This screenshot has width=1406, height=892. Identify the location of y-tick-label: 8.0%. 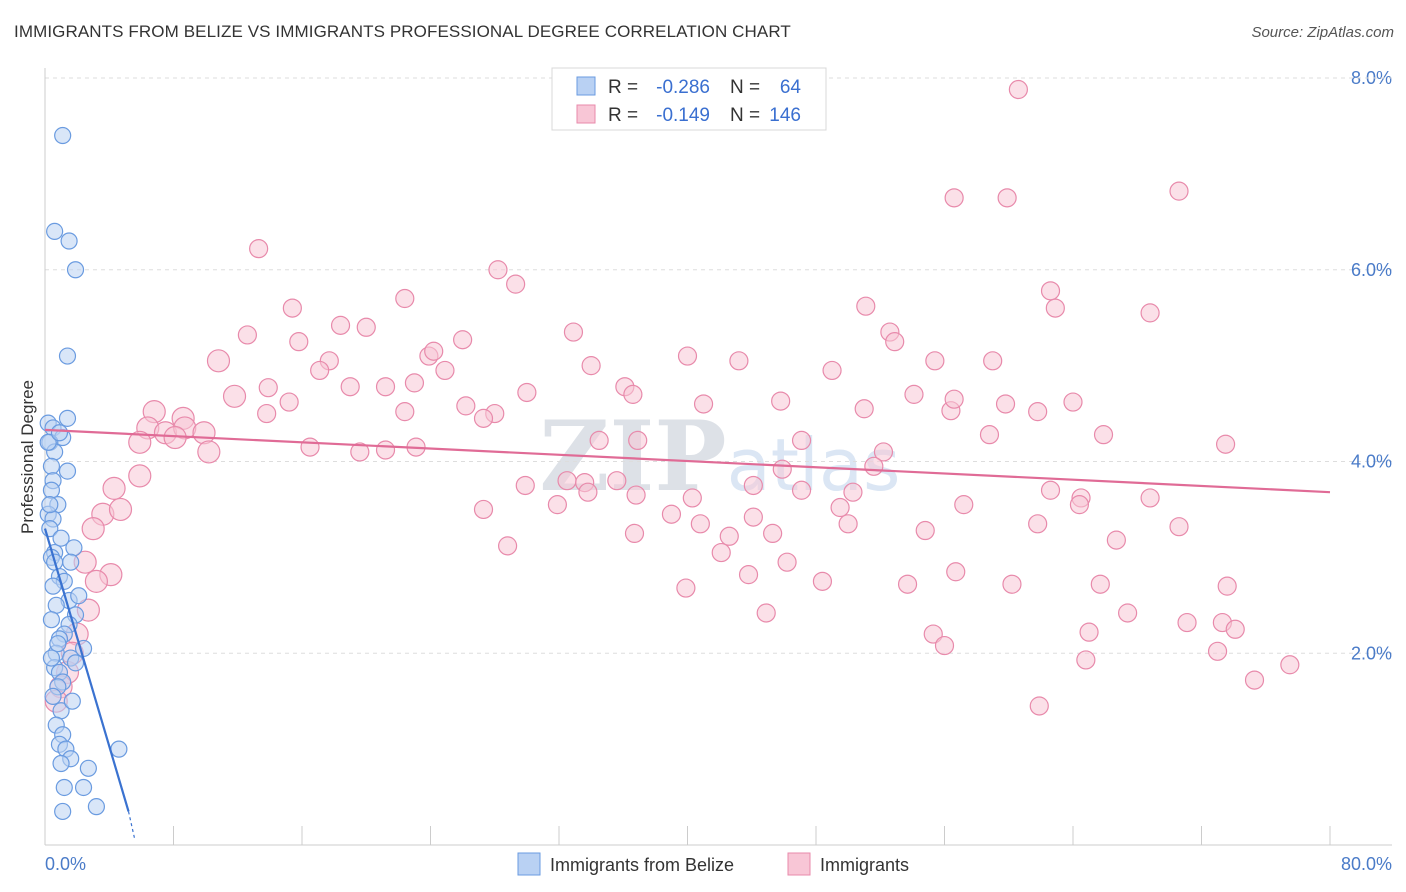
(1371, 78).